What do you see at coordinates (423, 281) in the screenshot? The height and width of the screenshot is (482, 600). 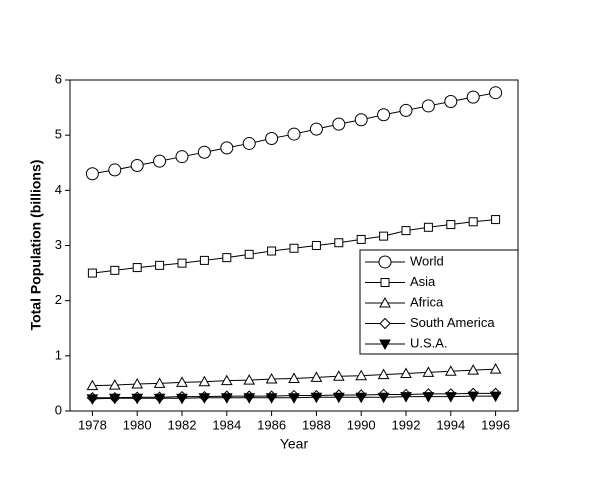 I see `legend-label: Asia` at bounding box center [423, 281].